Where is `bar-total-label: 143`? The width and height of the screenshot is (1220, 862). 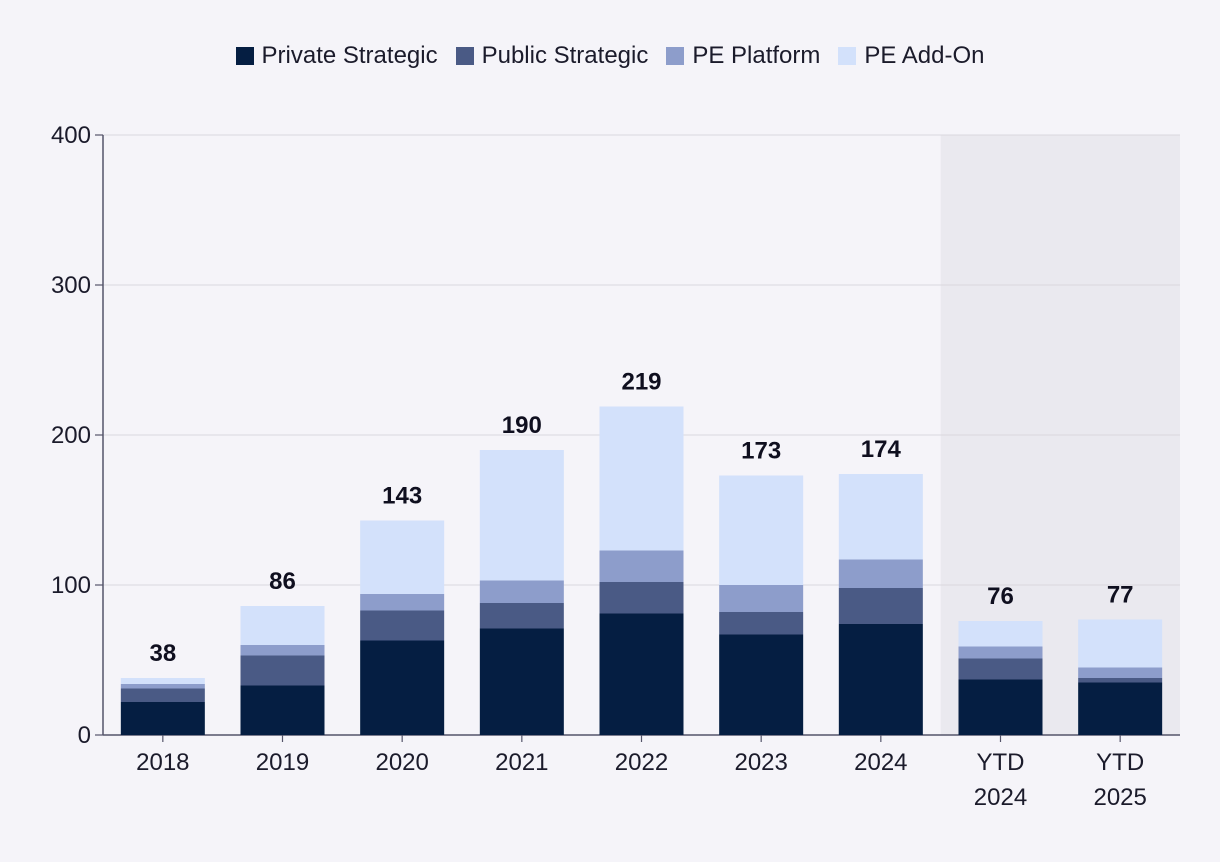
bar-total-label: 143 is located at coordinates (402, 496).